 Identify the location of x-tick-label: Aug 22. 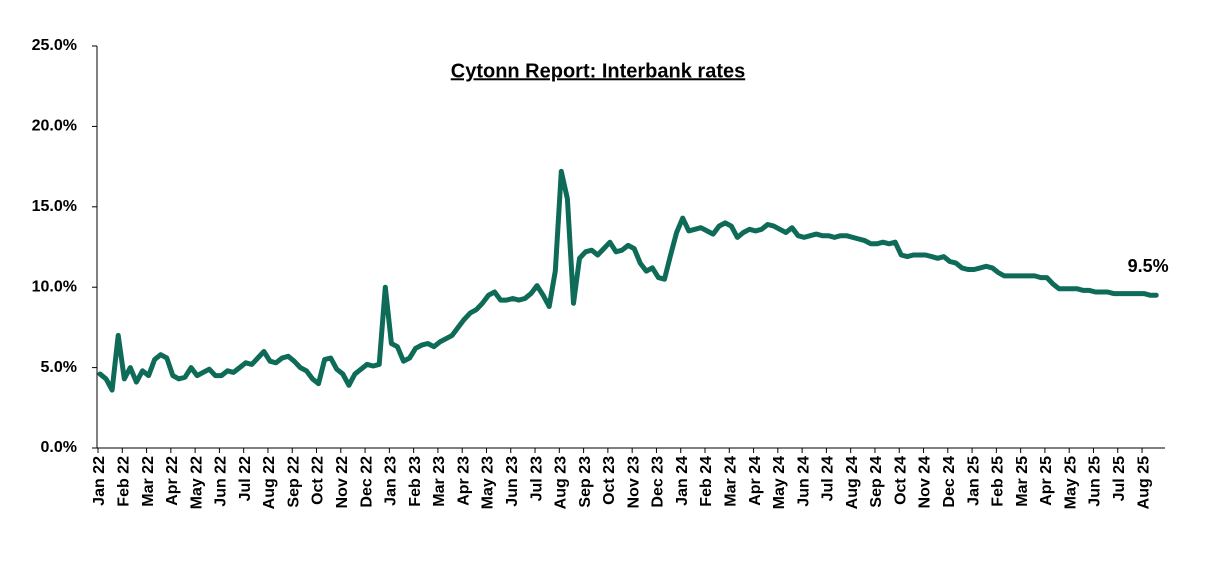
(269, 482).